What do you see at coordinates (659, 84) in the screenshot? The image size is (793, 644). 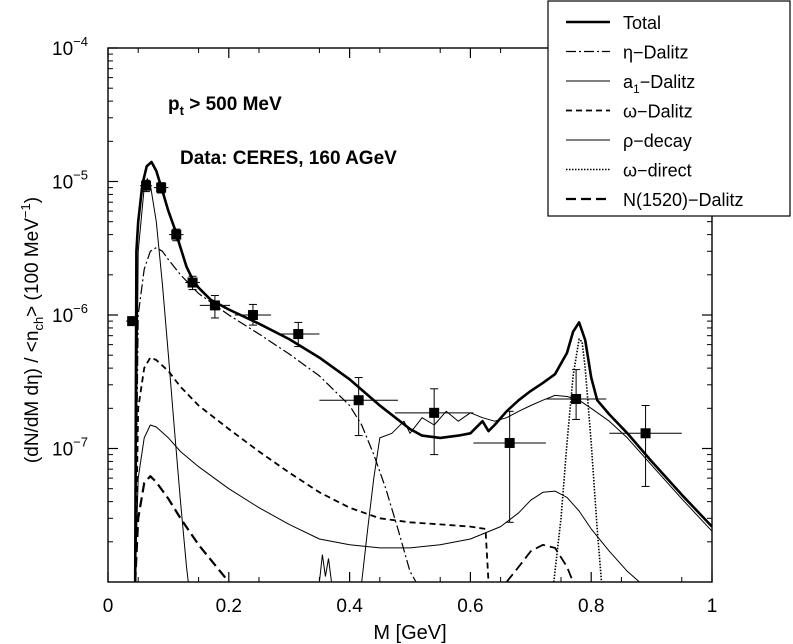 I see `legend-label: a1−Dalitz` at bounding box center [659, 84].